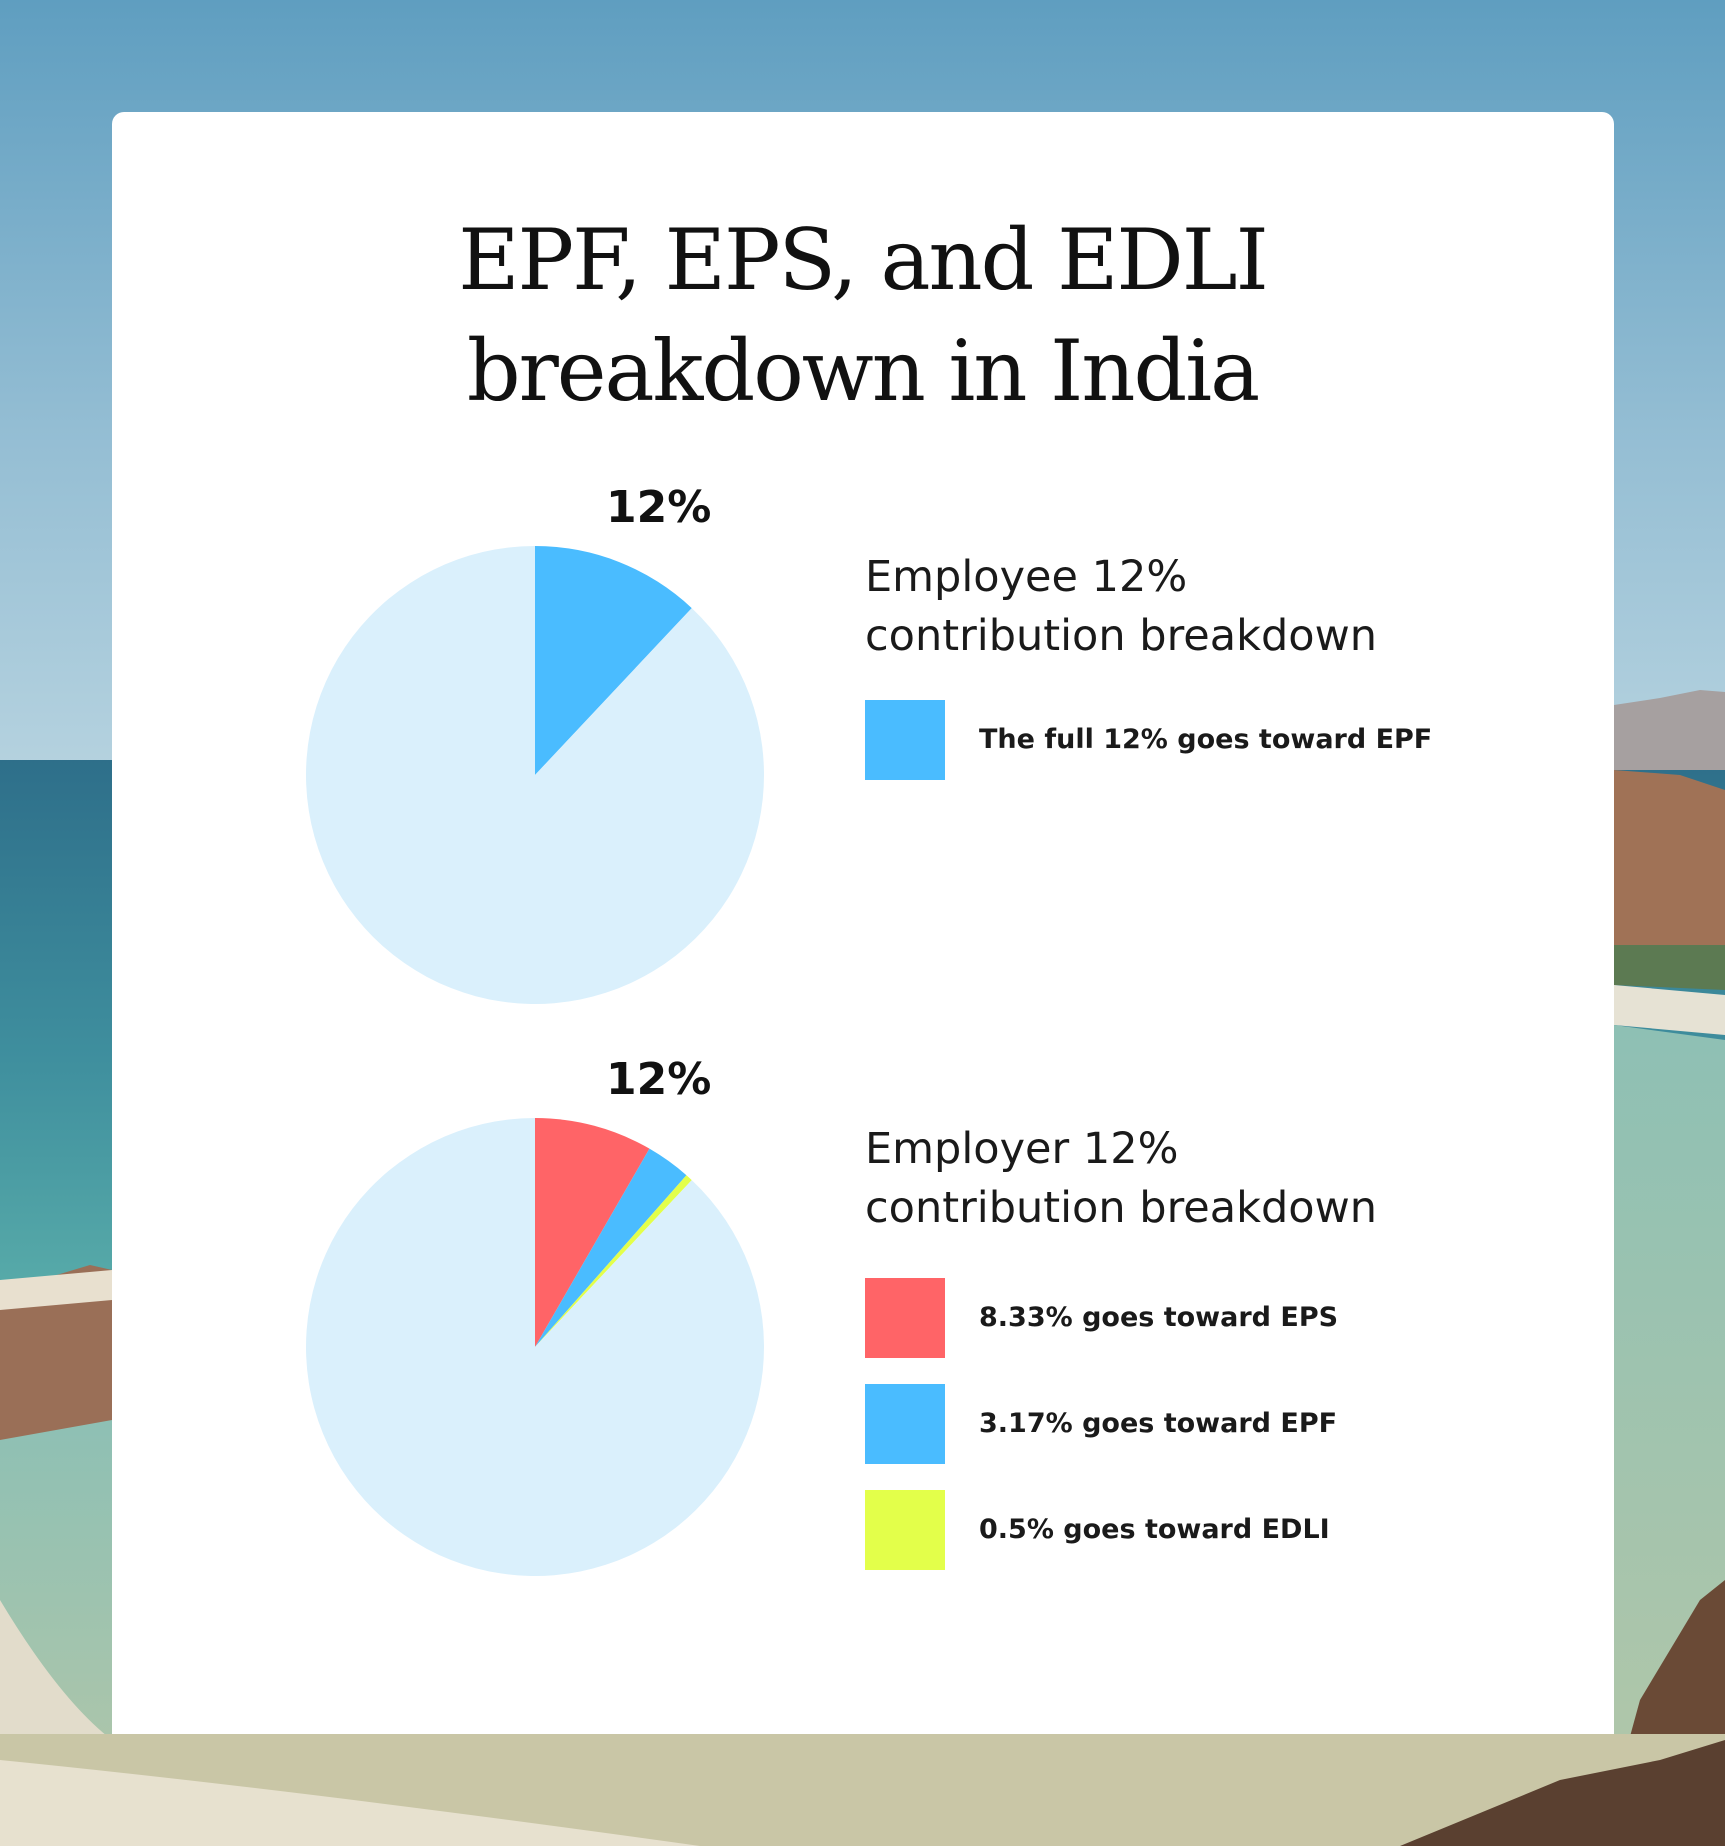 This screenshot has width=1725, height=1846. Describe the element at coordinates (1026, 577) in the screenshot. I see `heading-line-1: Employee 12%` at that location.